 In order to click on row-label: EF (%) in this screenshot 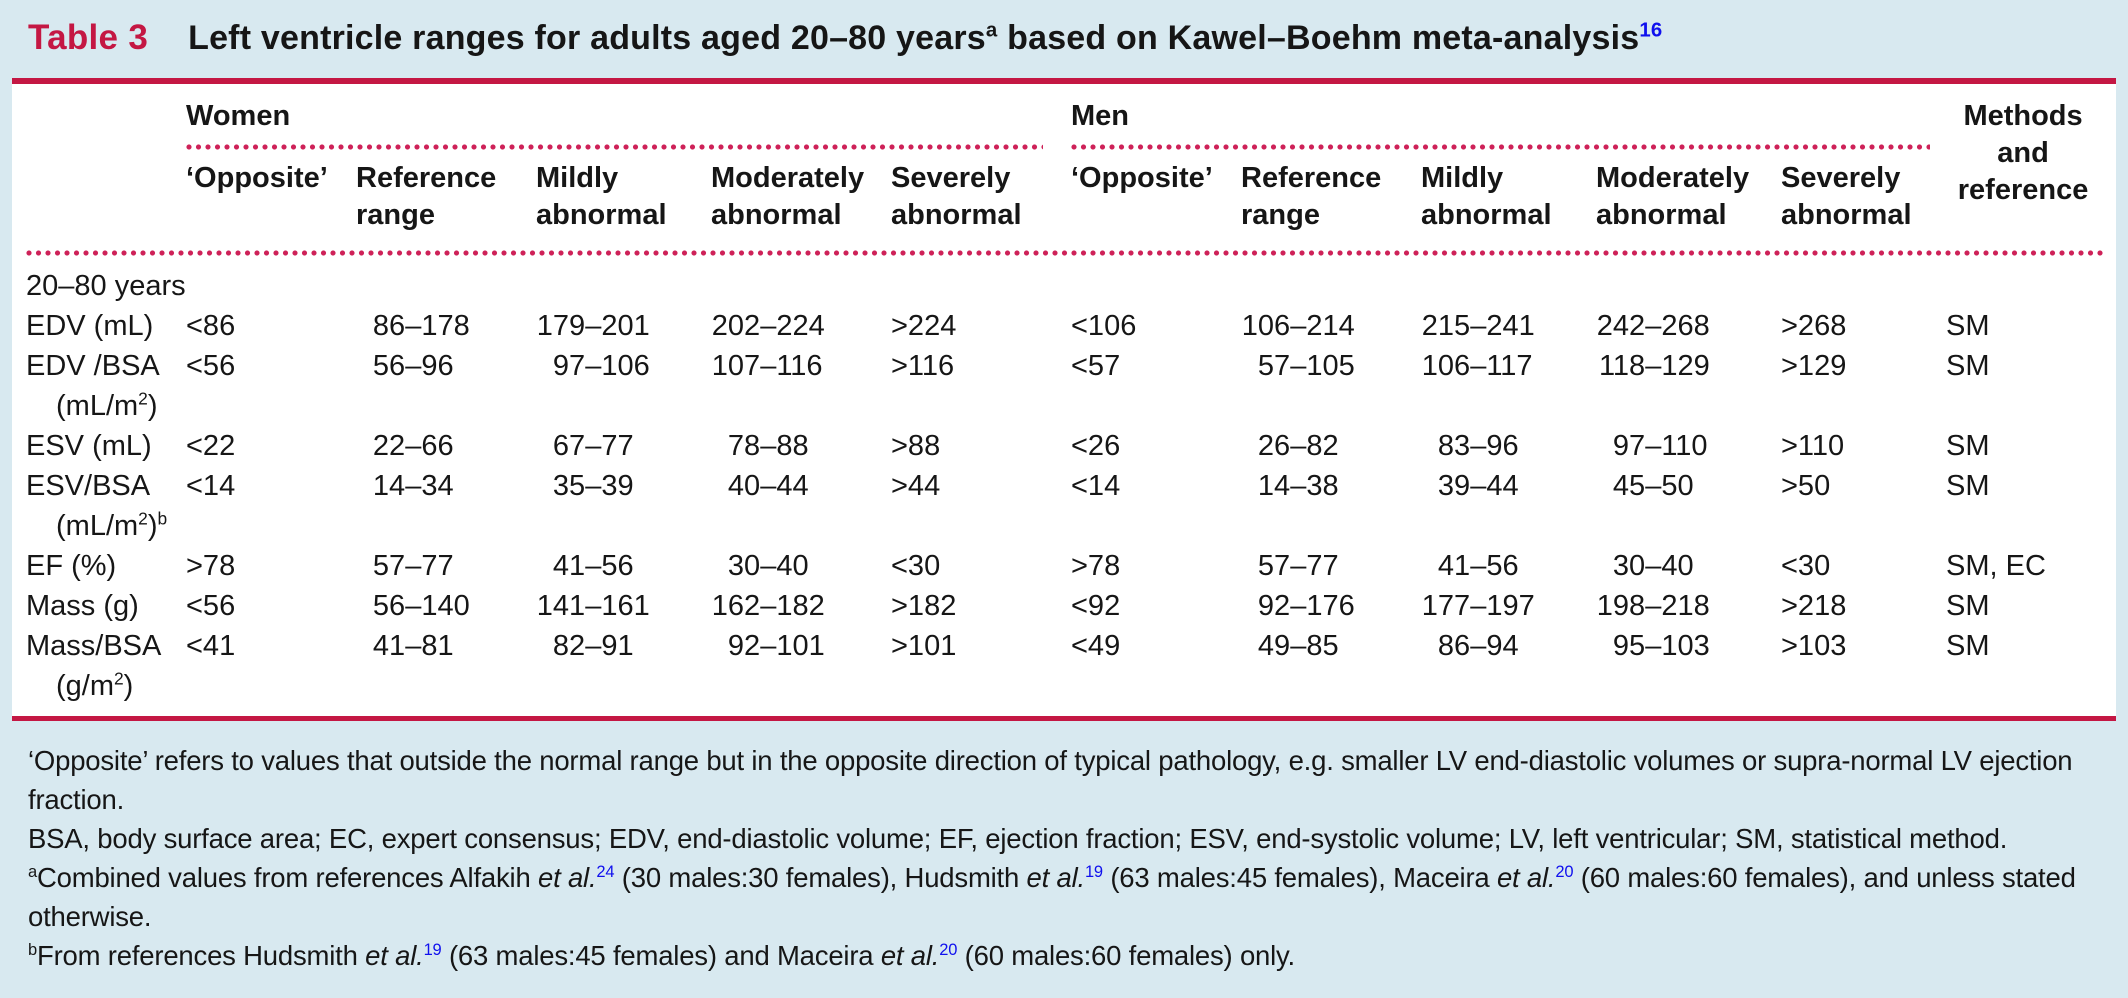, I will do `click(71, 566)`.